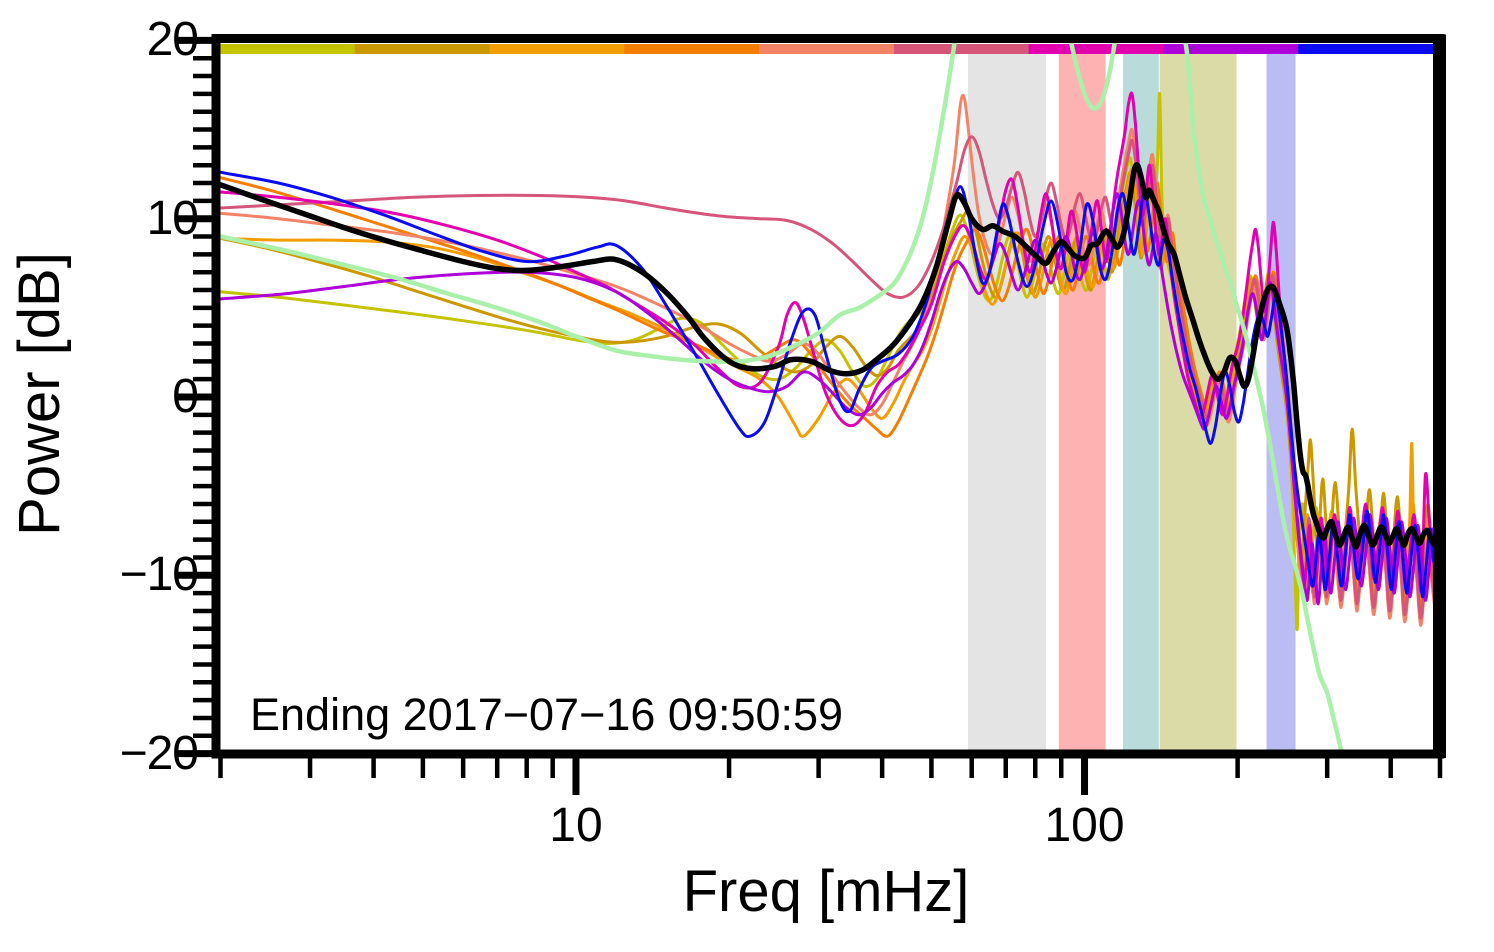  What do you see at coordinates (288, 49) in the screenshot?
I see `colorbar-segment-yellow-green` at bounding box center [288, 49].